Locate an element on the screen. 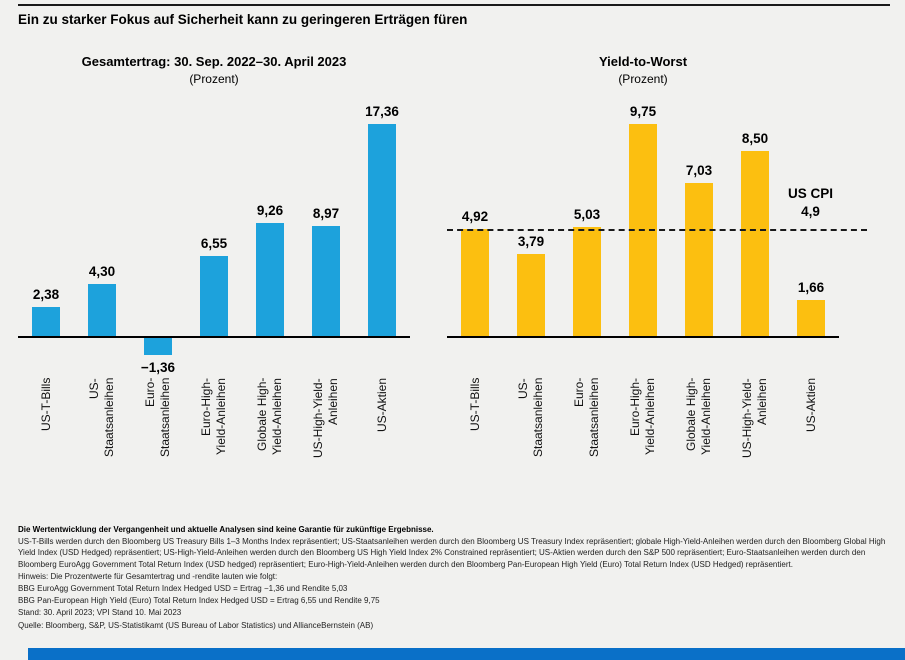  cpi-reference-line is located at coordinates (657, 230).